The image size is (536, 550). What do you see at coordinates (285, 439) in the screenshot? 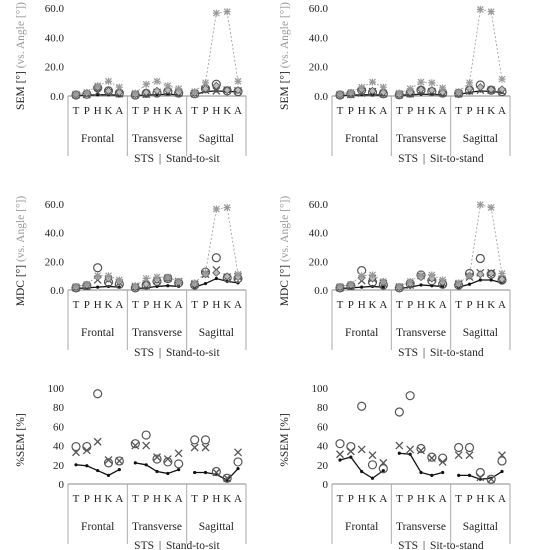
I see `y-axis-label: %SEM [%]` at bounding box center [285, 439].